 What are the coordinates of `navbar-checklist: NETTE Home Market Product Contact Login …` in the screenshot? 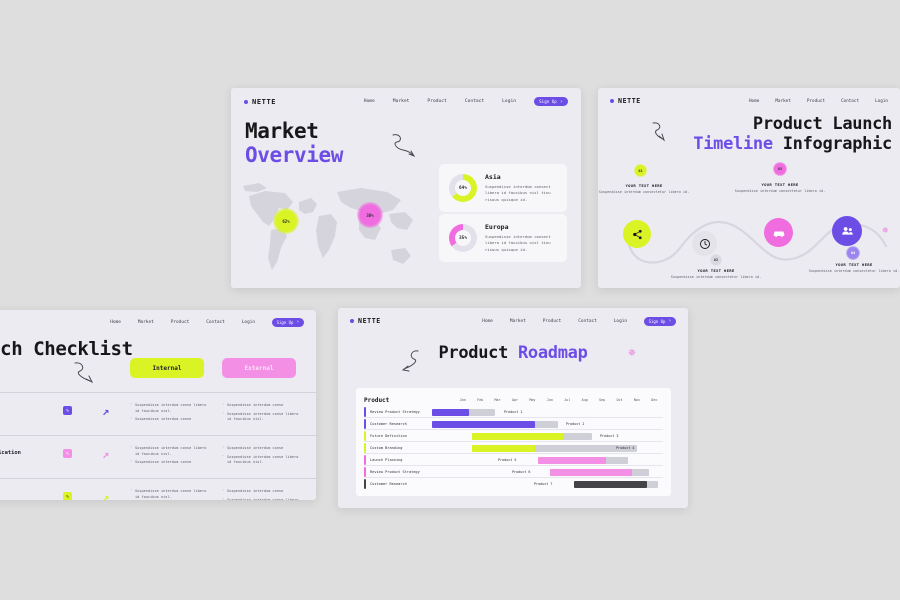 It's located at (158, 318).